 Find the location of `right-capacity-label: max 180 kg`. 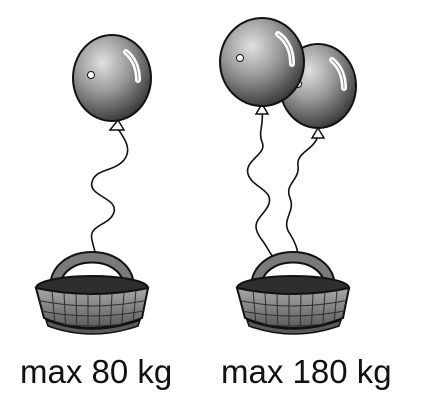

right-capacity-label: max 180 kg is located at coordinates (306, 371).